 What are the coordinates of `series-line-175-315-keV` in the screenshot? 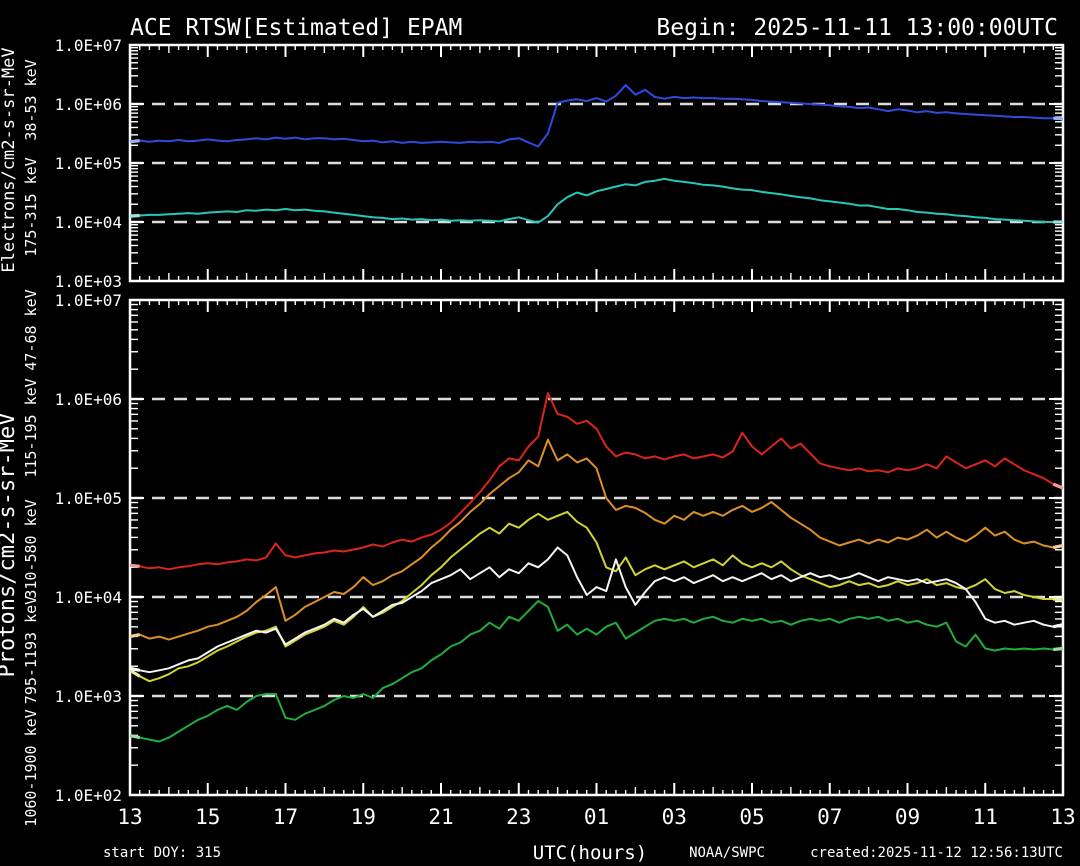 It's located at (596, 200).